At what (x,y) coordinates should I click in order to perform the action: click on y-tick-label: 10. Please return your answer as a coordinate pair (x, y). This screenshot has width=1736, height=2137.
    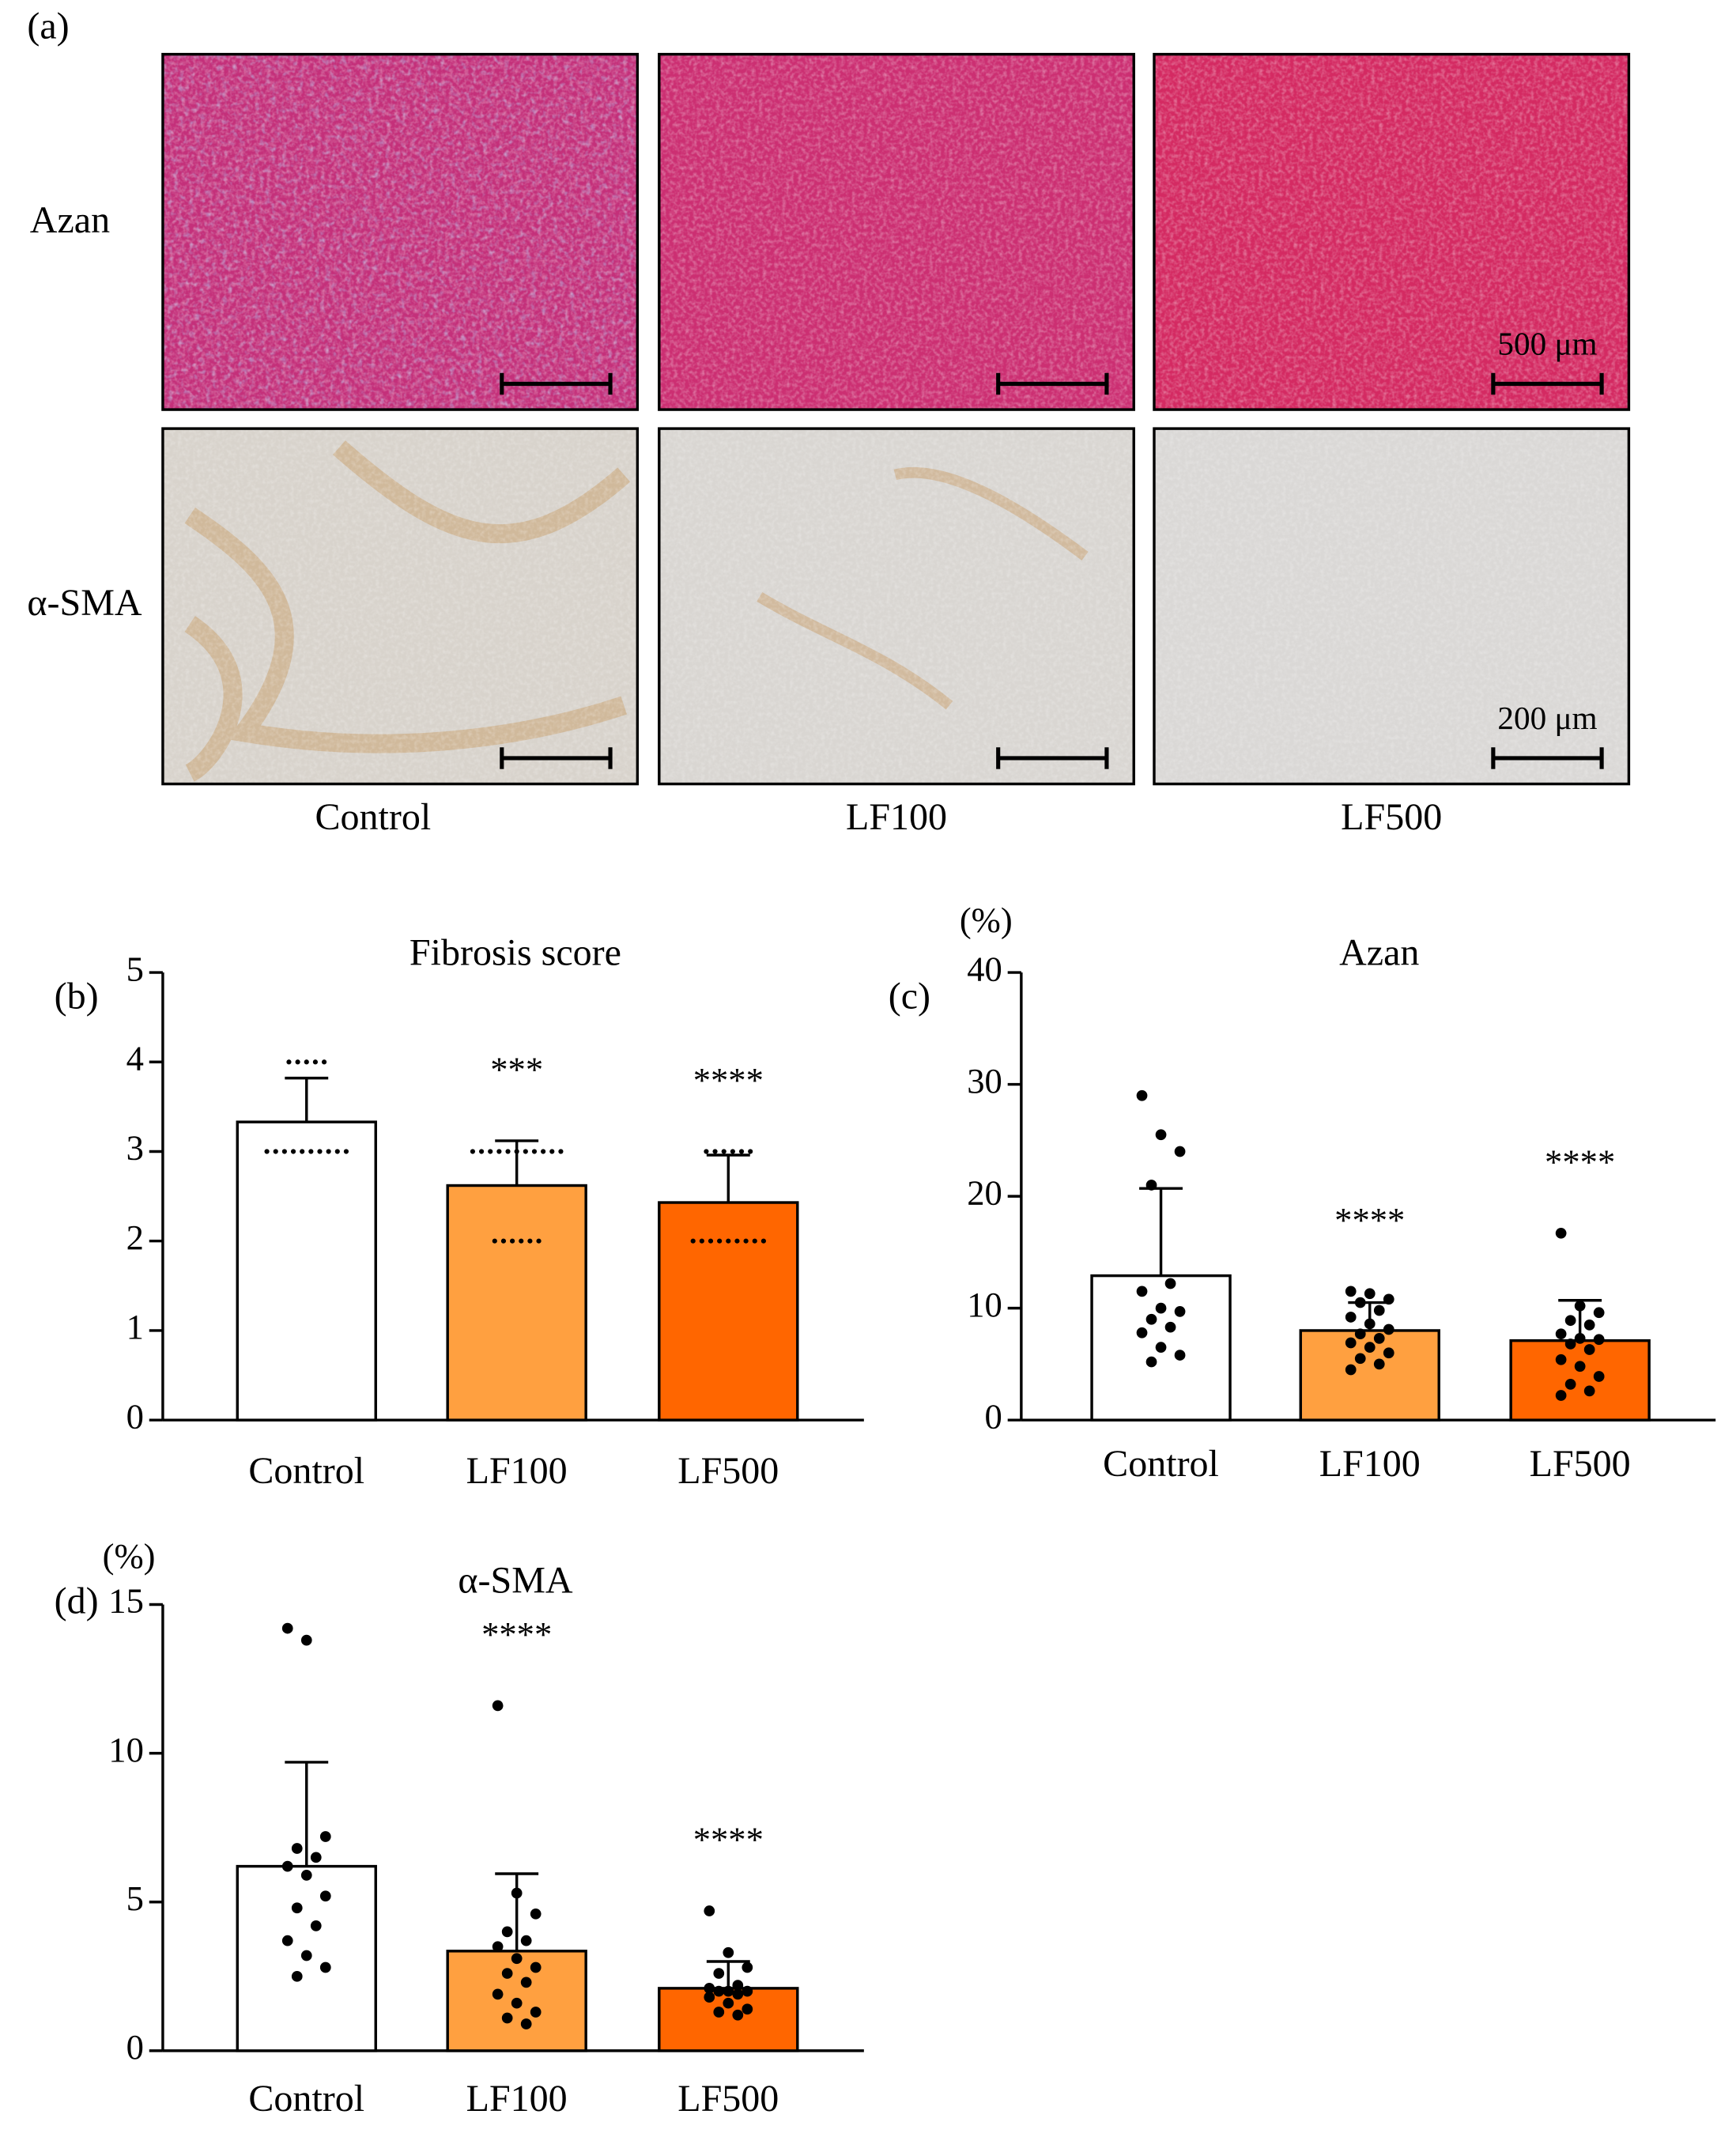
    Looking at the image, I should click on (984, 1304).